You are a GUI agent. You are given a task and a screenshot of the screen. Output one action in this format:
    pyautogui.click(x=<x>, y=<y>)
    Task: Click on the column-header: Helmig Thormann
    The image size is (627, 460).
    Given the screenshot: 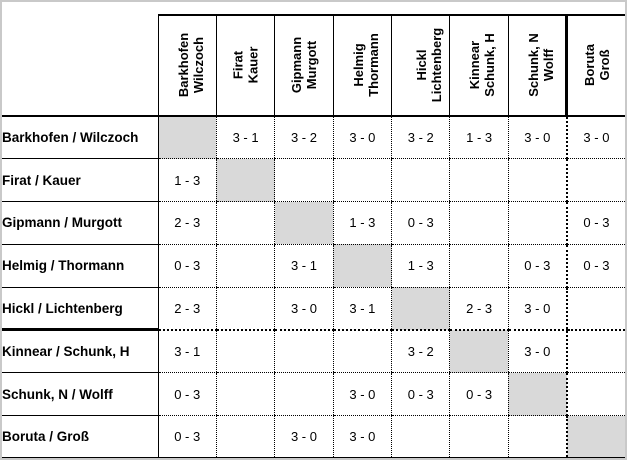 What is the action you would take?
    pyautogui.click(x=362, y=65)
    